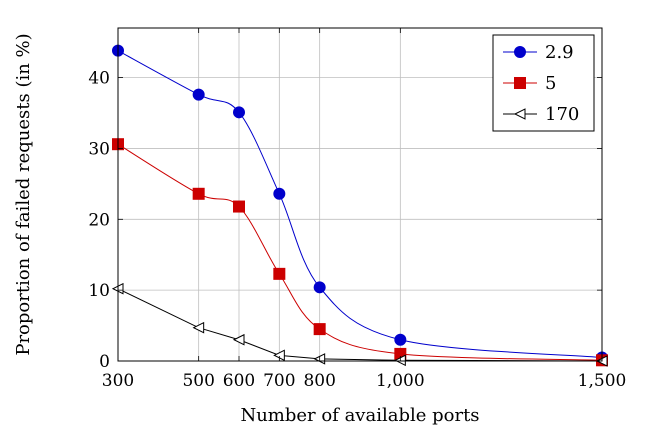 The height and width of the screenshot is (432, 657). I want to click on x-tick-label: 1,000, so click(400, 381).